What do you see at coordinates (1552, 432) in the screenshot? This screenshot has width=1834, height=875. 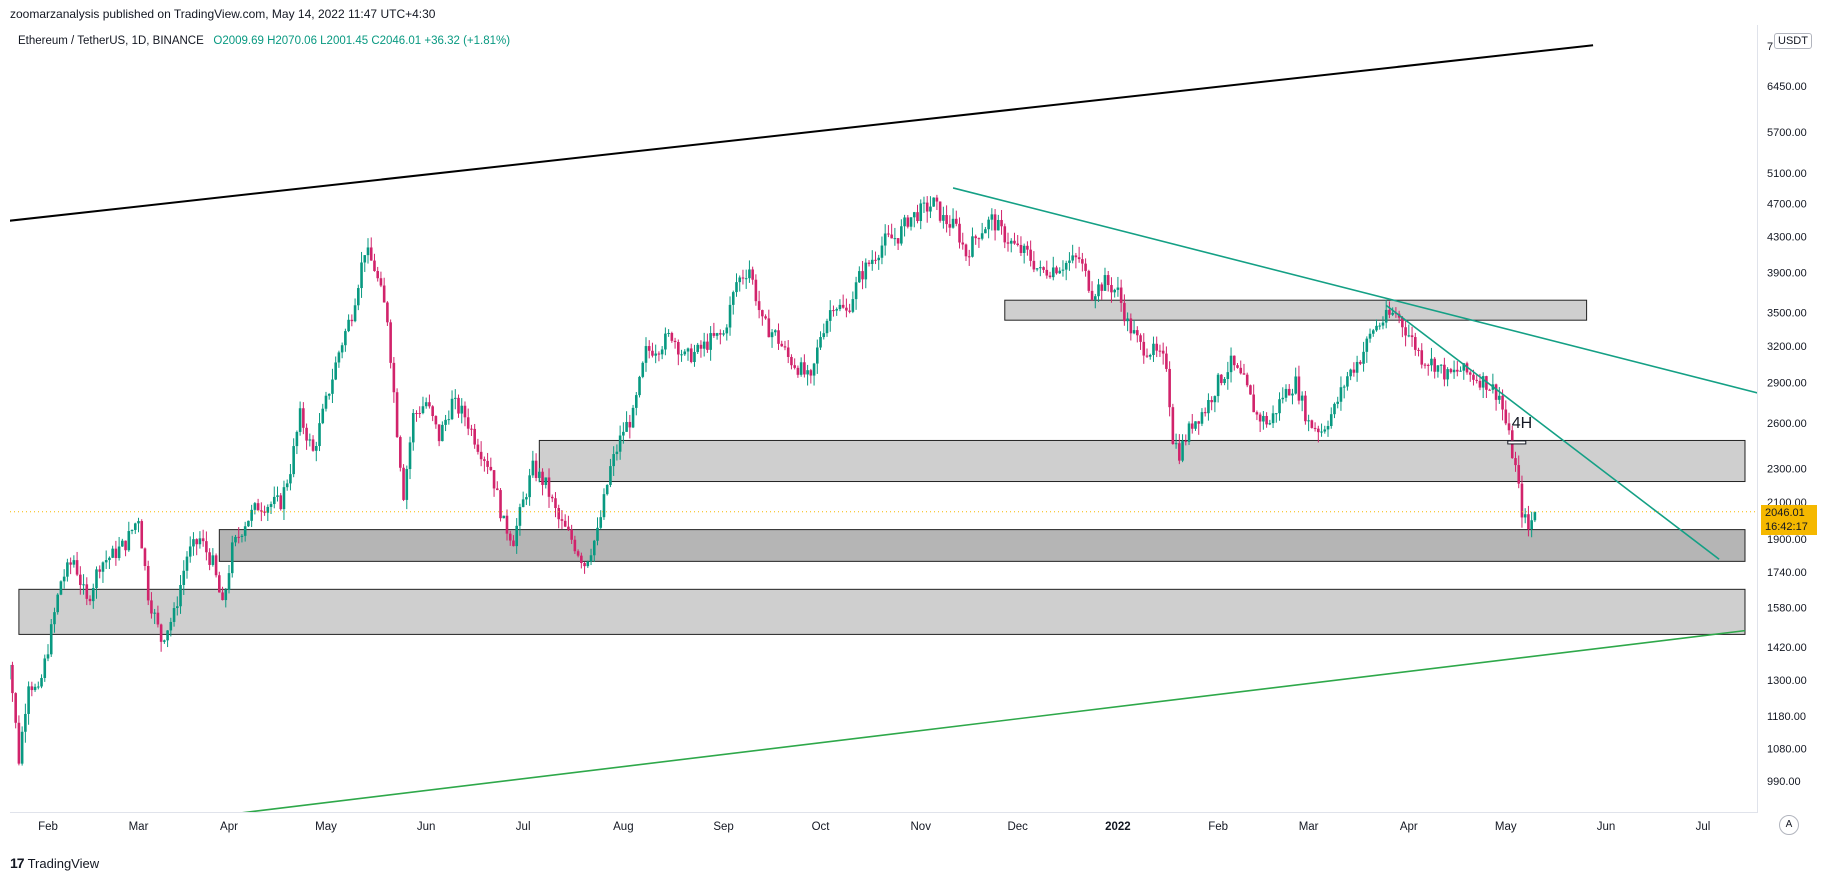 I see `trendline-descending-steep` at bounding box center [1552, 432].